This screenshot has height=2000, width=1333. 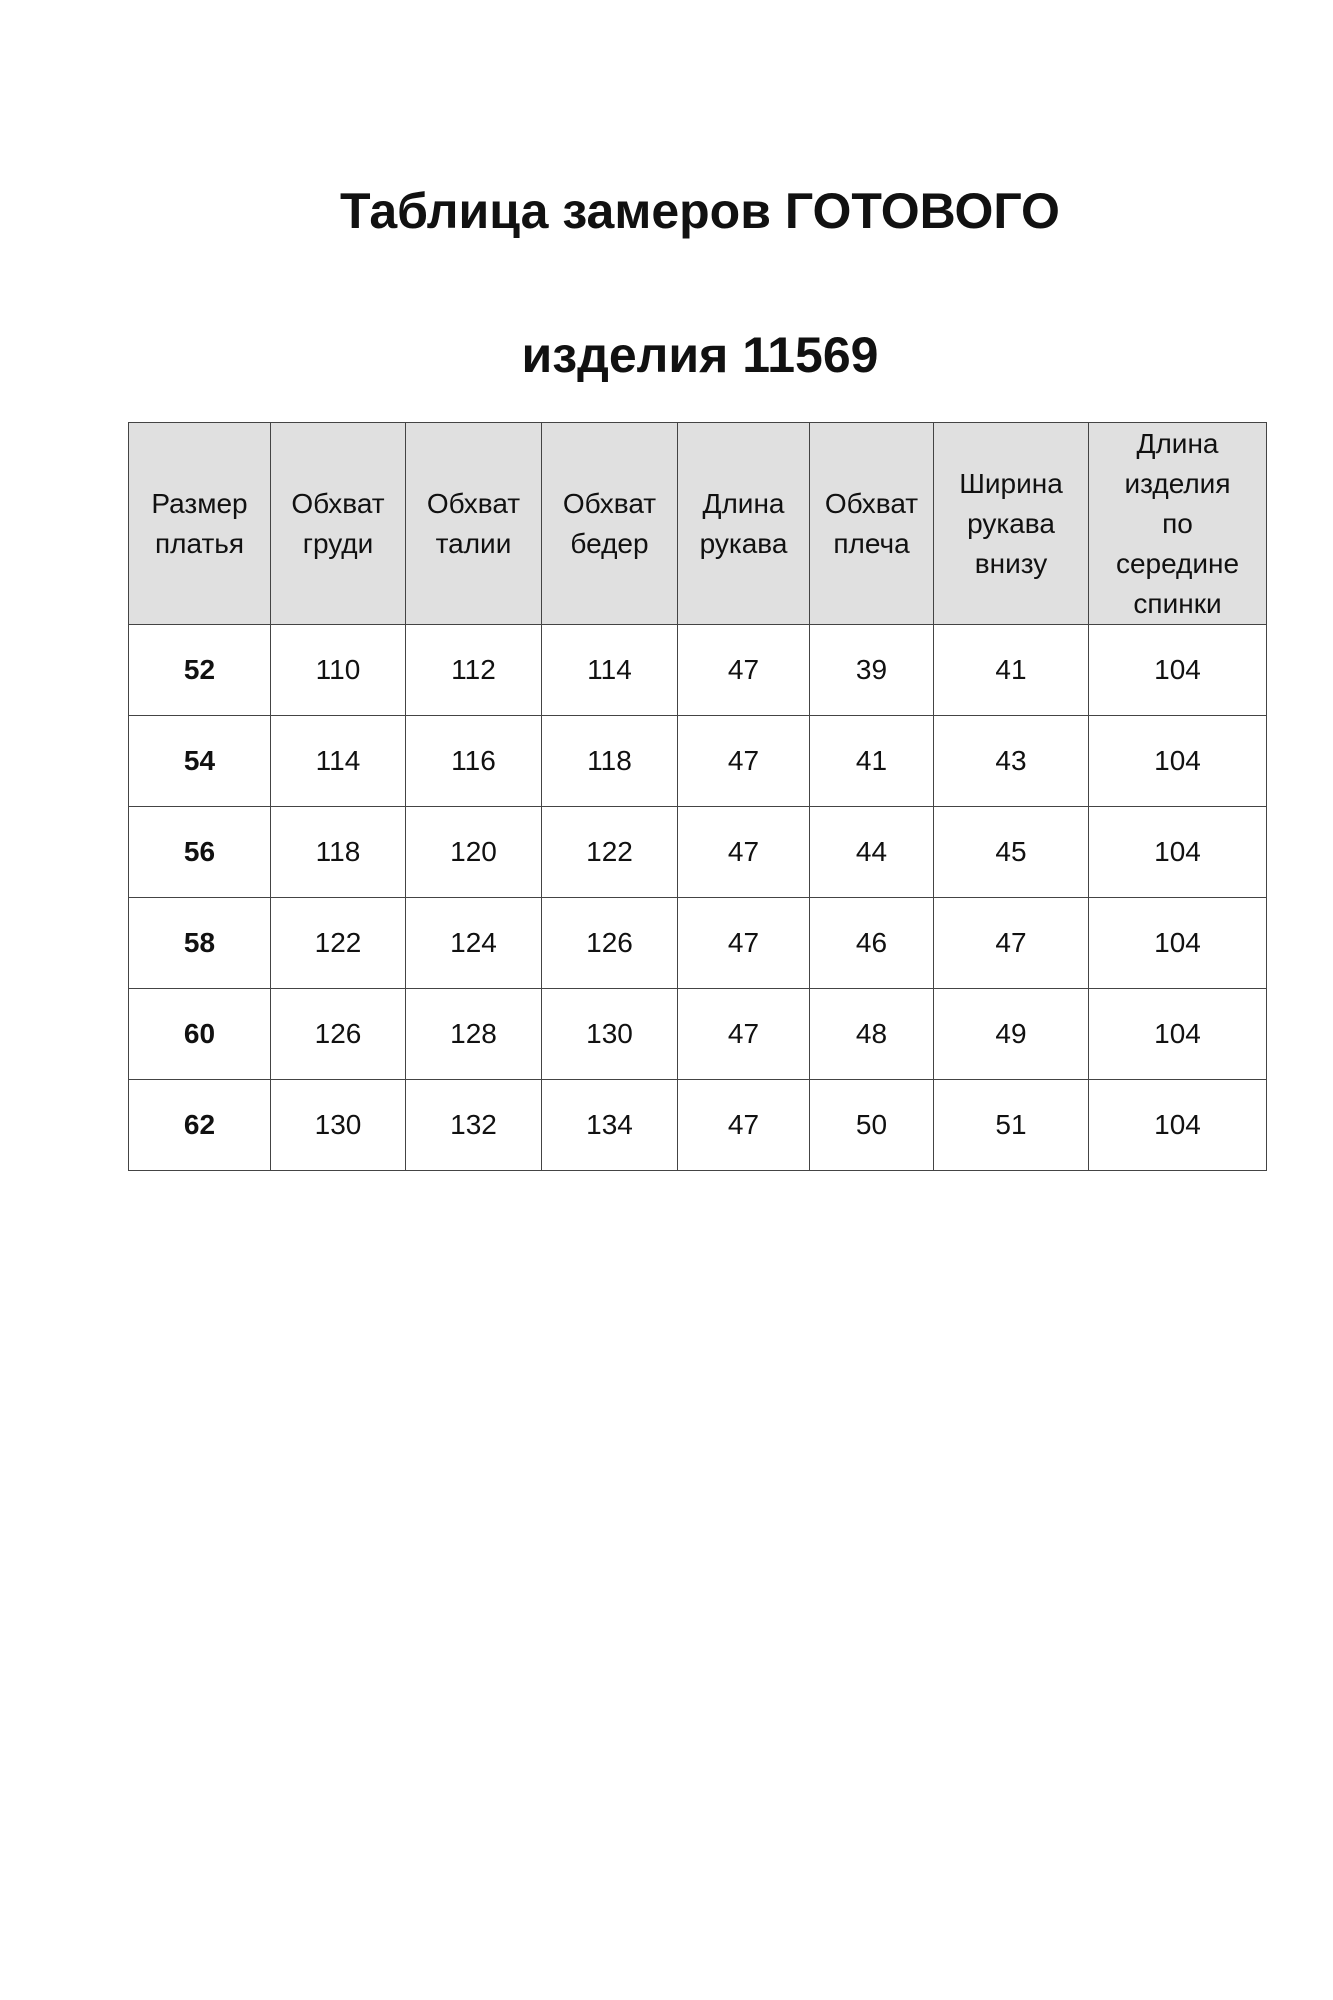 What do you see at coordinates (199, 852) in the screenshot?
I see `size-cell: 56` at bounding box center [199, 852].